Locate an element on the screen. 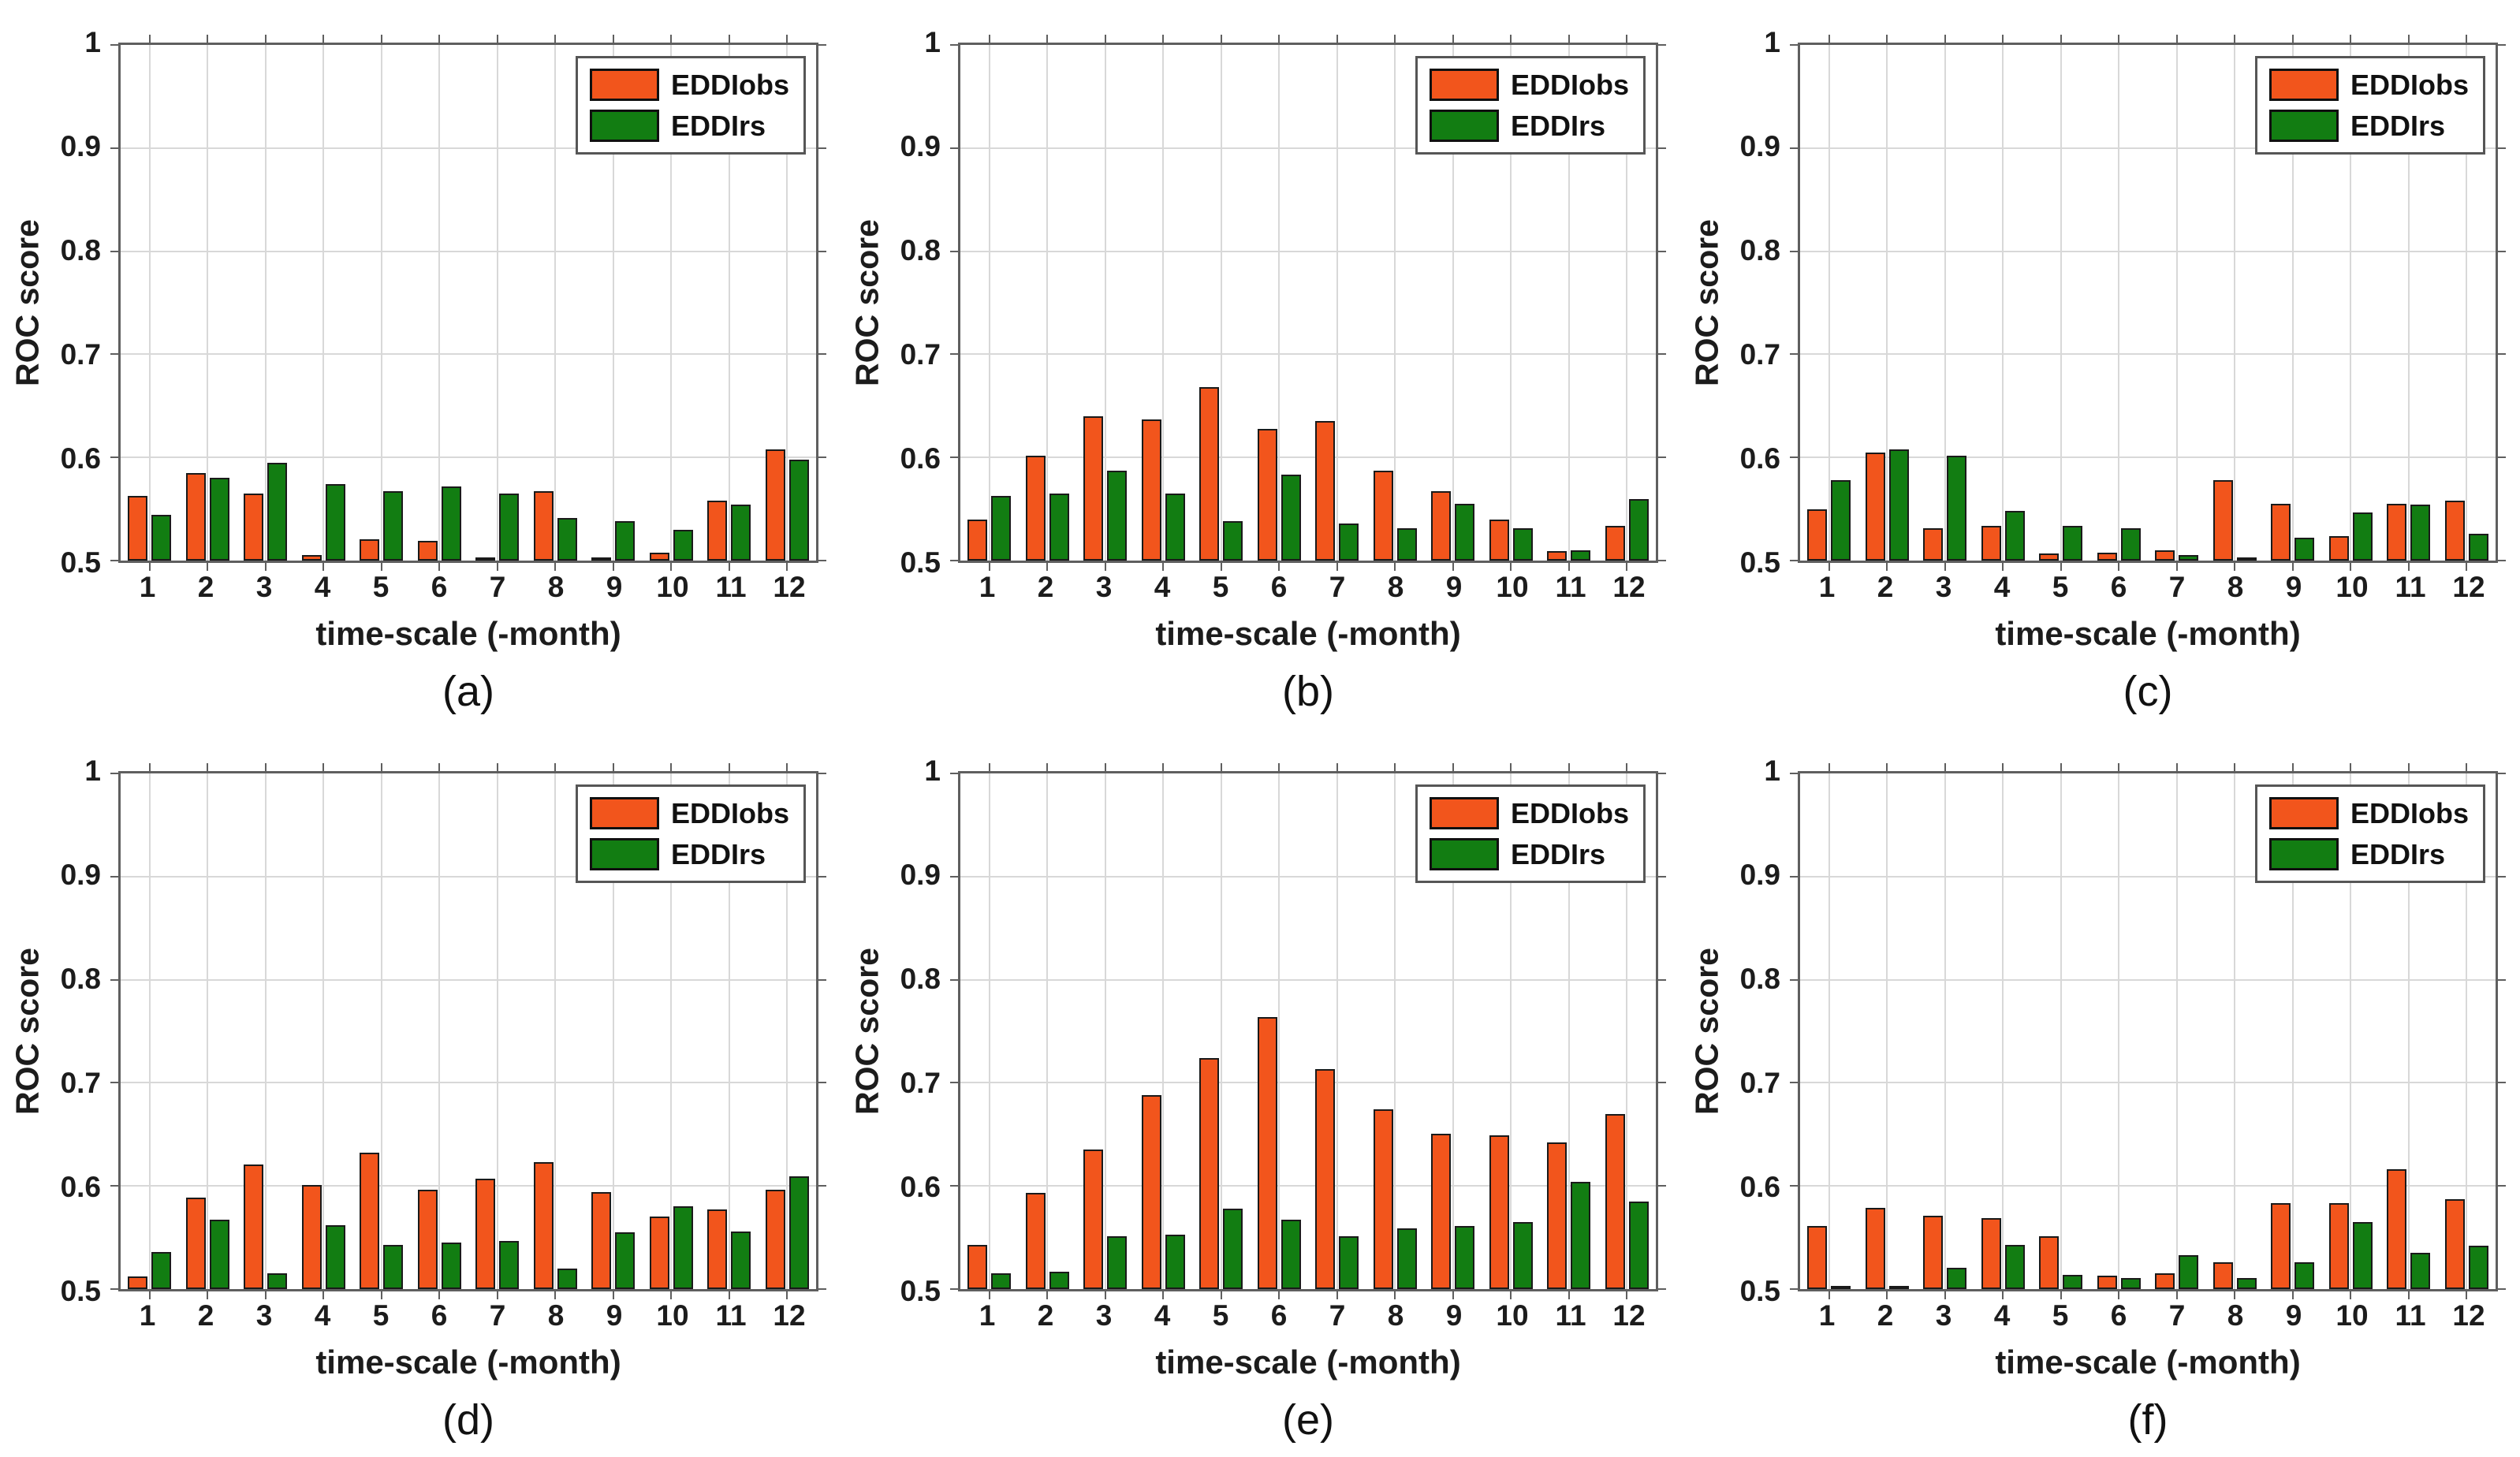 Image resolution: width=2520 pixels, height=1457 pixels. x-tick-label: 12 is located at coordinates (1629, 1316).